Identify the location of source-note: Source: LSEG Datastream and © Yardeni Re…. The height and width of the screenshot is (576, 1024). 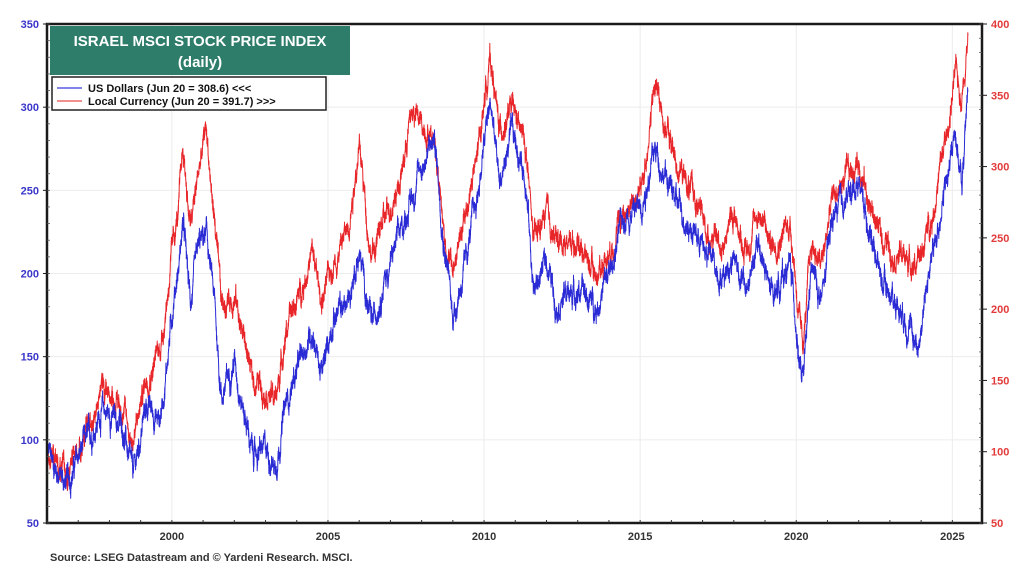
(201, 558).